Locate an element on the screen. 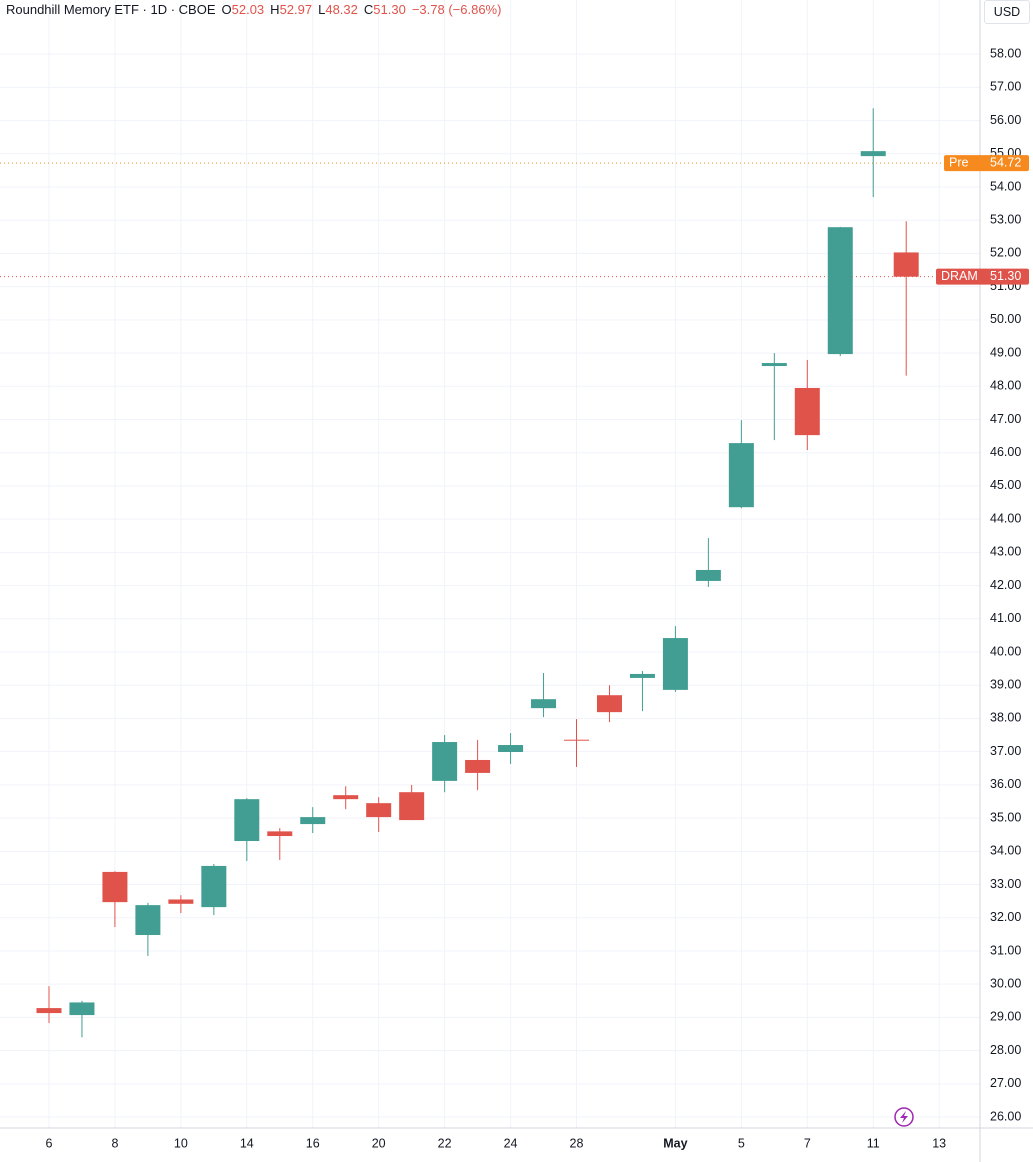 The width and height of the screenshot is (1033, 1162). y-tick-label: 34.00 is located at coordinates (1005, 851).